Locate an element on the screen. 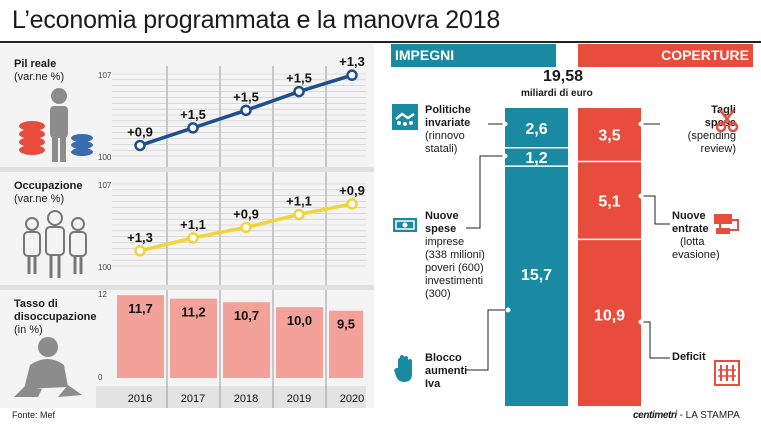  impegni-segment-value: 1,2 is located at coordinates (536, 158).